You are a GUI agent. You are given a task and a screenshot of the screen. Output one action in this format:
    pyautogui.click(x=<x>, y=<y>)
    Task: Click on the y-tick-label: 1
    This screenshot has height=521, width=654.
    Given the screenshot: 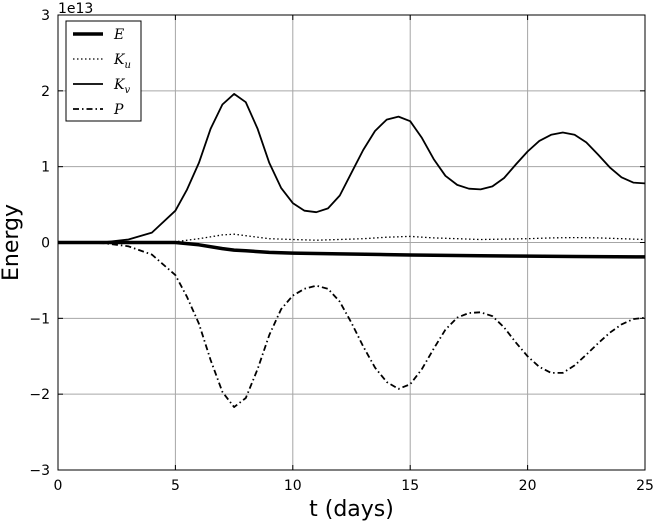 What is the action you would take?
    pyautogui.click(x=45, y=168)
    